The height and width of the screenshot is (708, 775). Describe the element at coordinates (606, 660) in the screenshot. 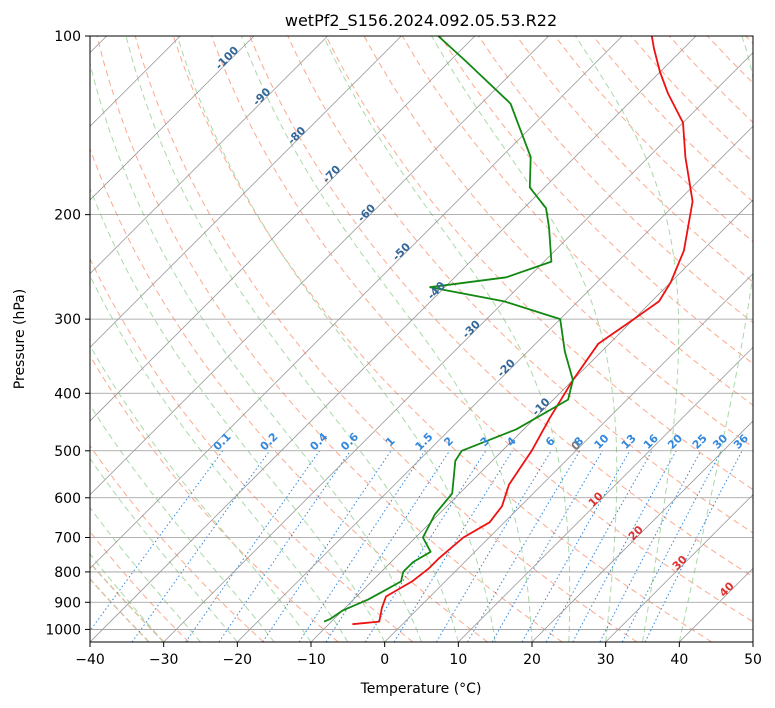

I see `x-tick-label: 30` at that location.